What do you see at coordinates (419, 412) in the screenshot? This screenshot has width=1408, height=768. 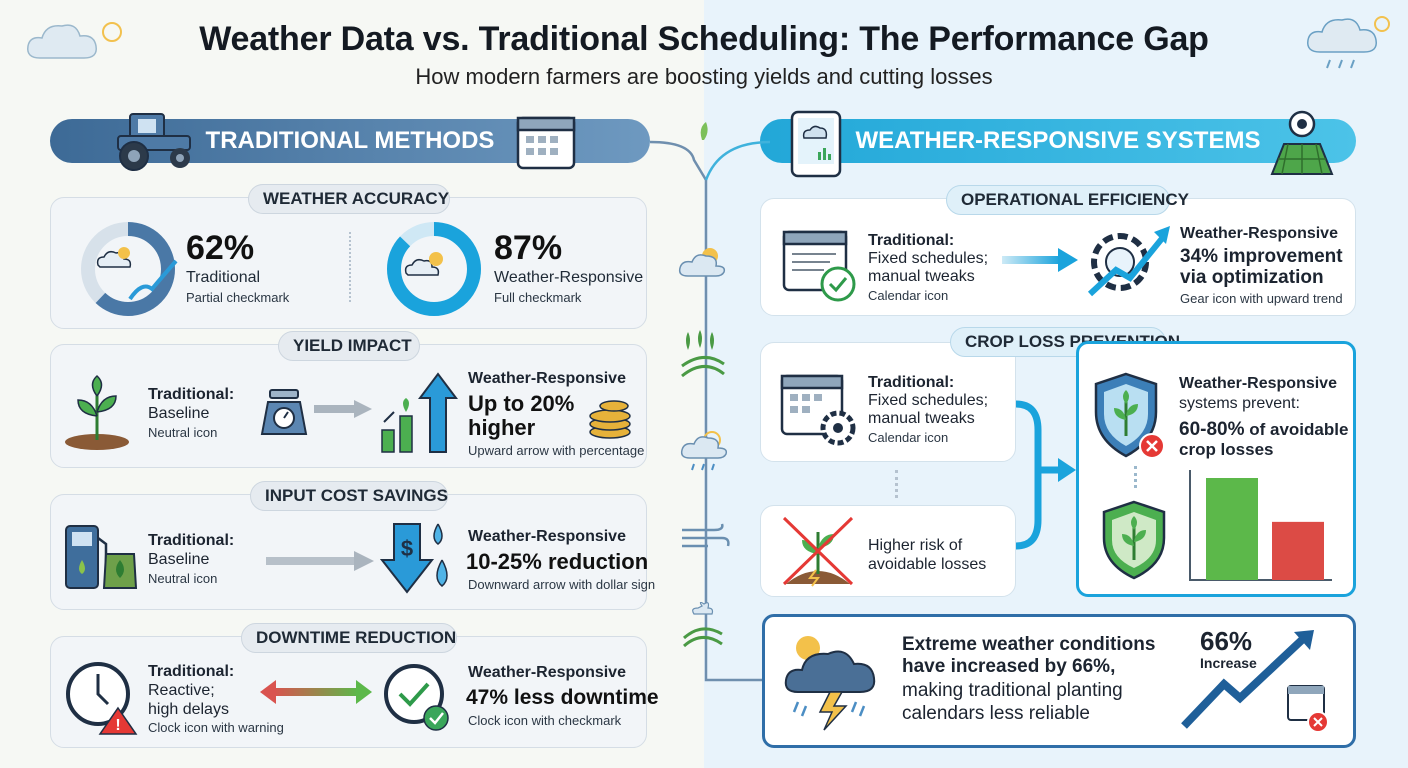 I see `upward-growth-icon` at bounding box center [419, 412].